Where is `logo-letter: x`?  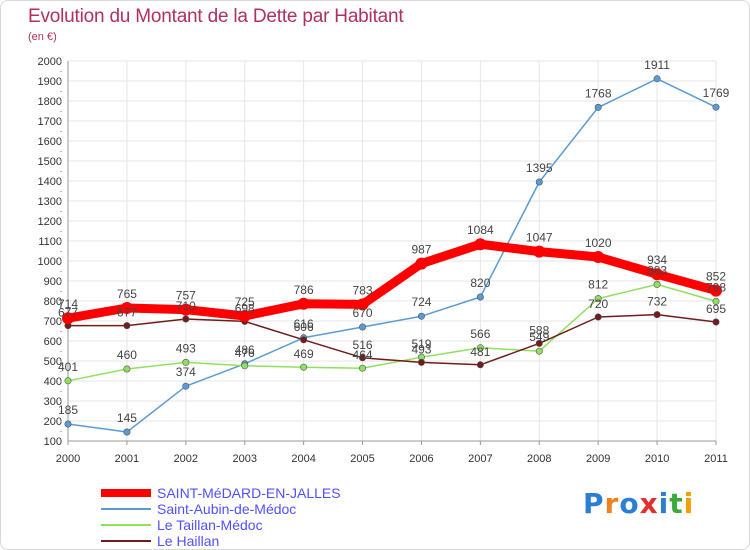
logo-letter: x is located at coordinates (649, 503).